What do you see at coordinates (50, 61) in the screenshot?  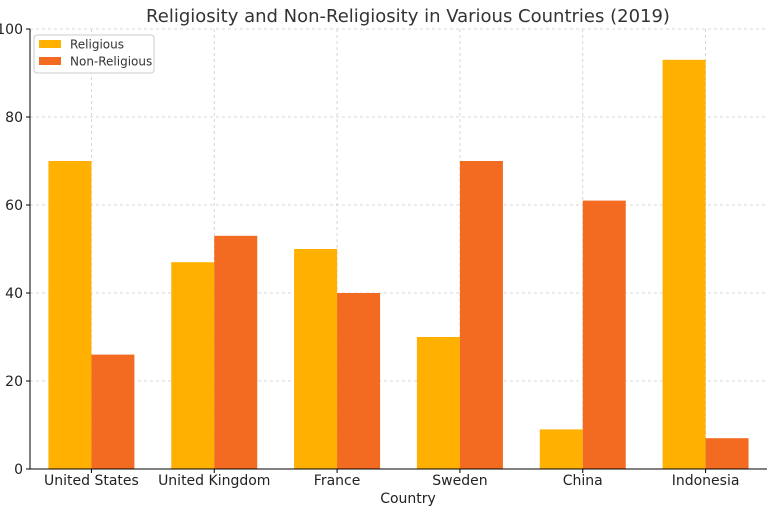 I see `legend-swatch-non-religious` at bounding box center [50, 61].